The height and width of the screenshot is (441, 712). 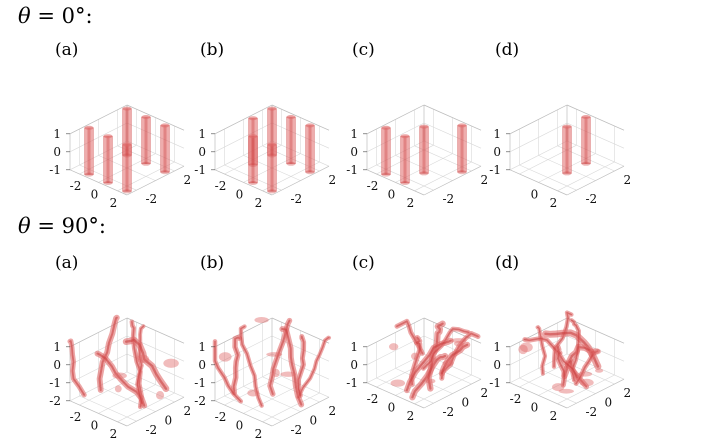 What do you see at coordinates (609, 403) in the screenshot?
I see `y-tick-label: 0` at bounding box center [609, 403].